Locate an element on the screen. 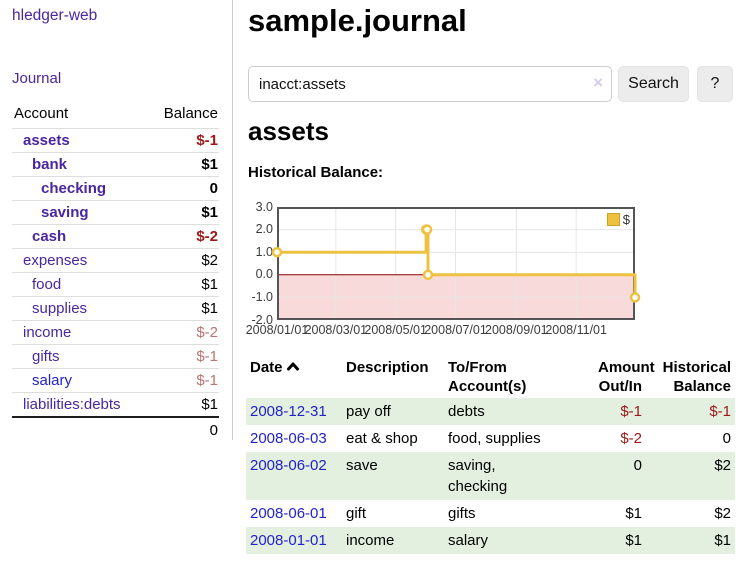  account-row: cash $-2 is located at coordinates (115, 236).